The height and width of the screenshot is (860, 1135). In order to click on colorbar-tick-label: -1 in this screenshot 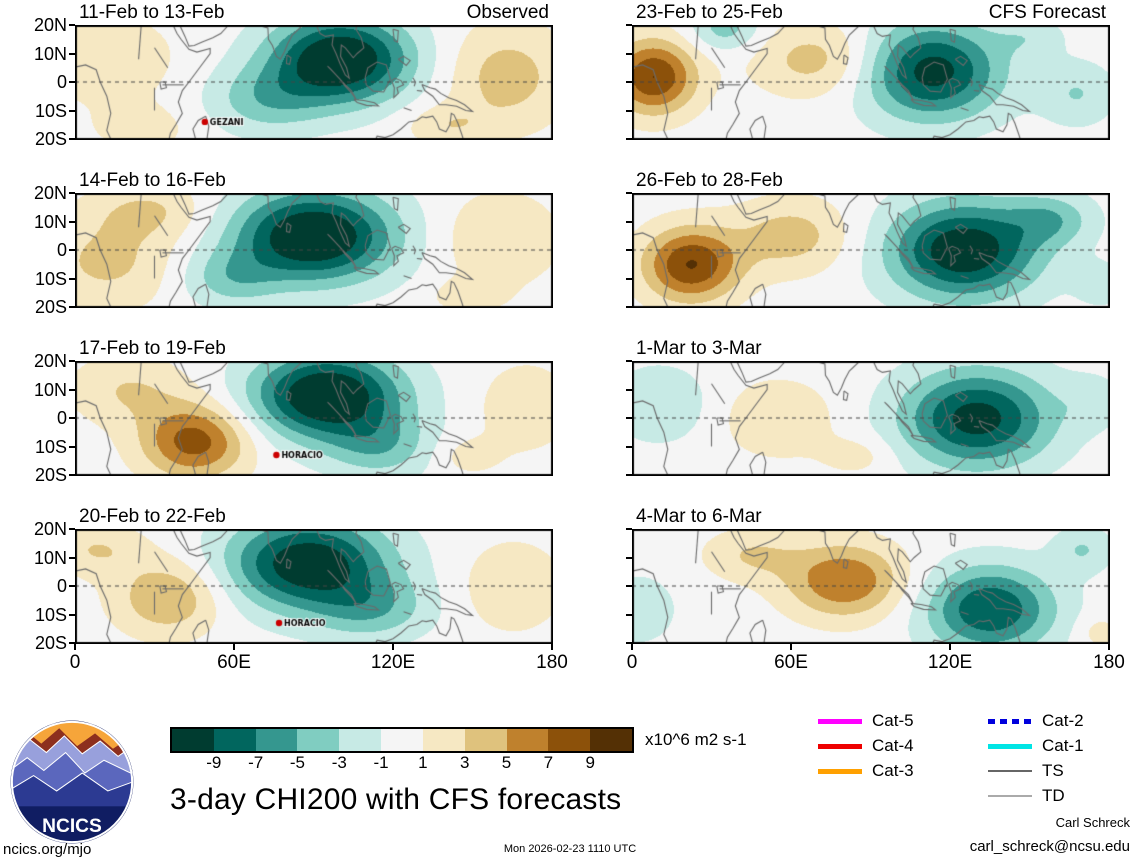, I will do `click(381, 762)`.